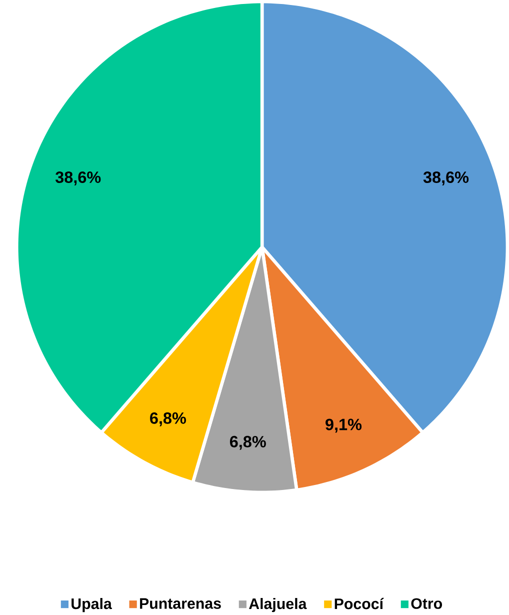 This screenshot has width=509, height=615. Describe the element at coordinates (277, 605) in the screenshot. I see `legend-label: Alajuela` at that location.